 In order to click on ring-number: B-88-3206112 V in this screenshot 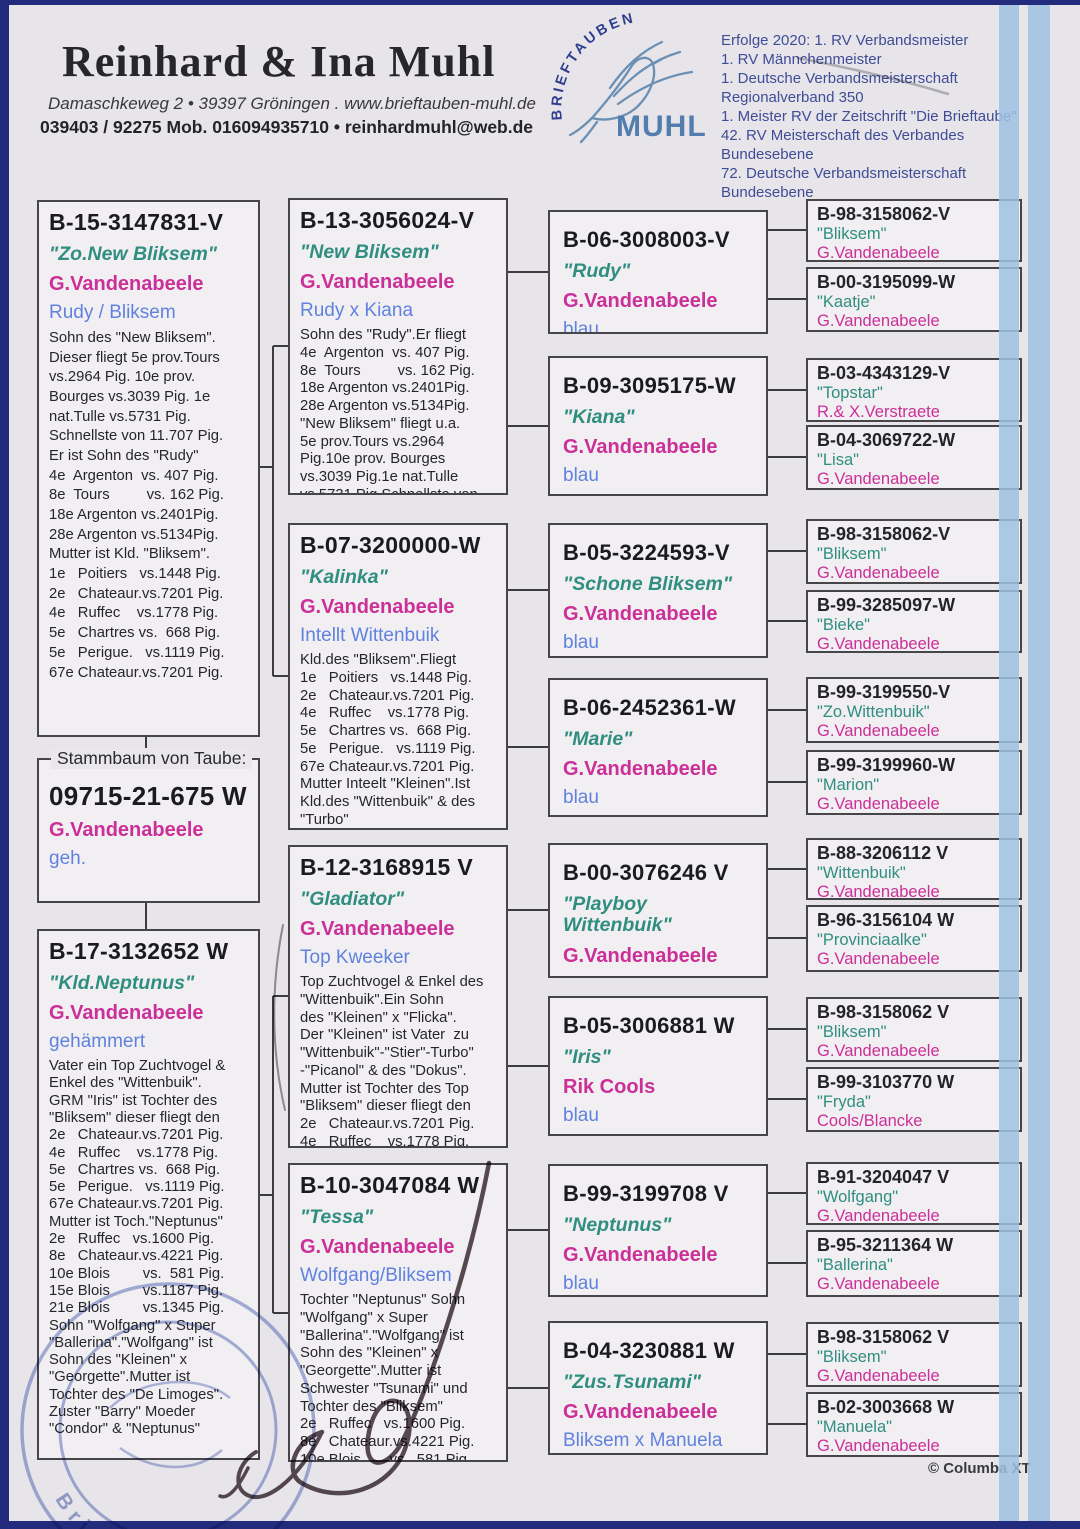, I will do `click(883, 853)`.